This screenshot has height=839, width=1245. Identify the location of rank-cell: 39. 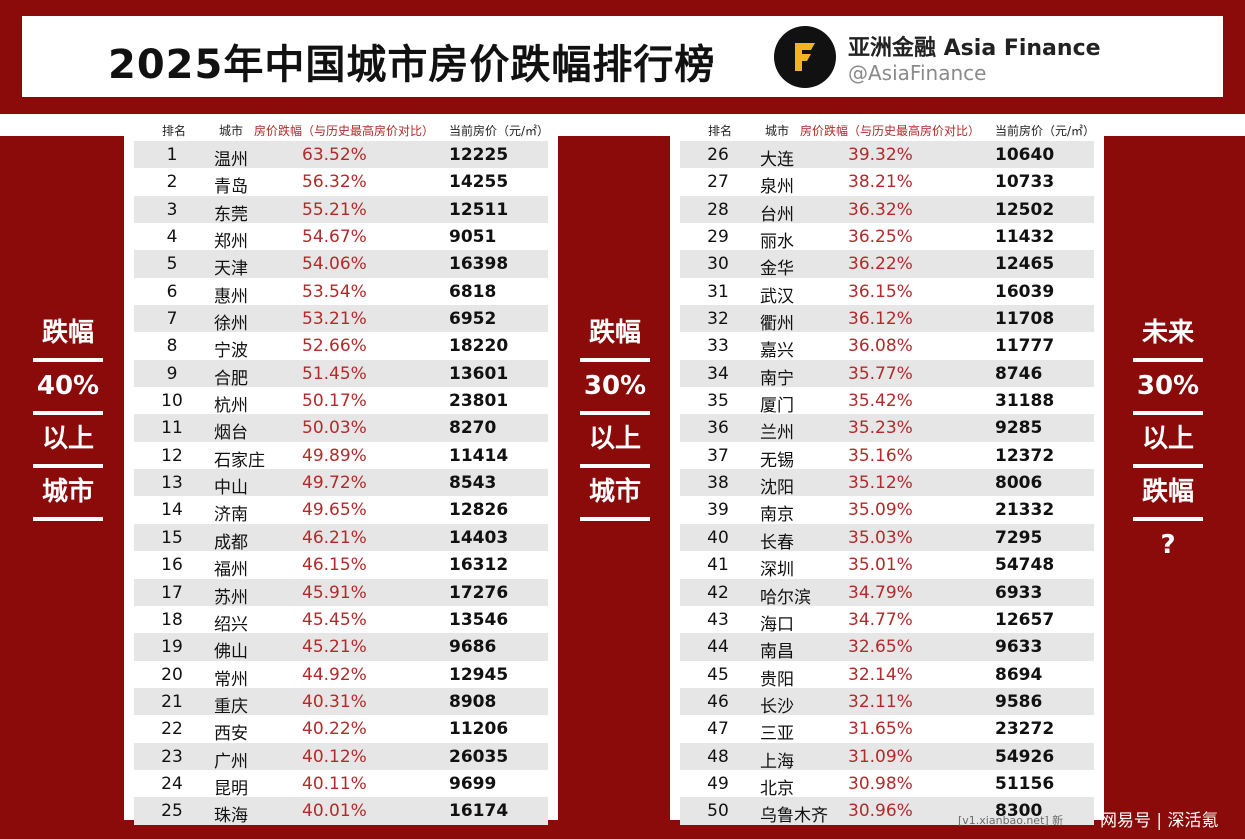
(718, 510).